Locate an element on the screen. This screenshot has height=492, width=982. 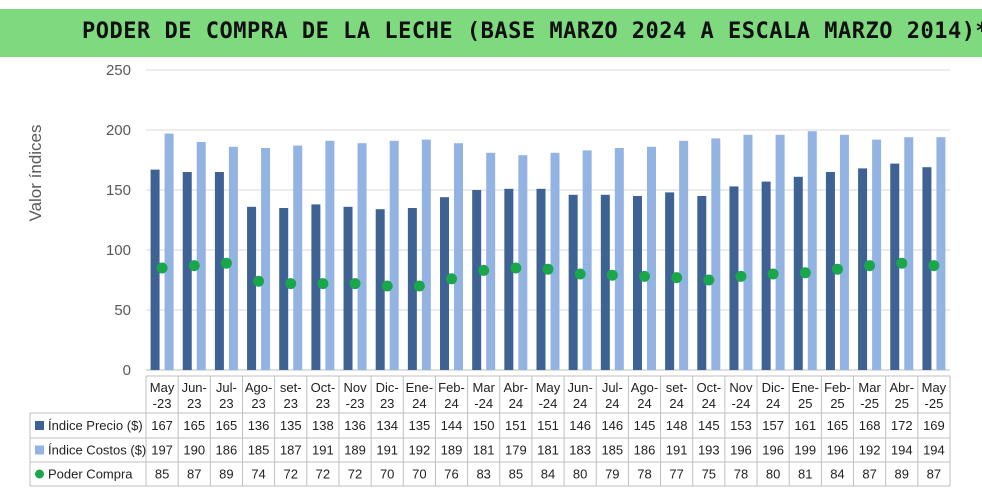
category-label: Abr- is located at coordinates (516, 387).